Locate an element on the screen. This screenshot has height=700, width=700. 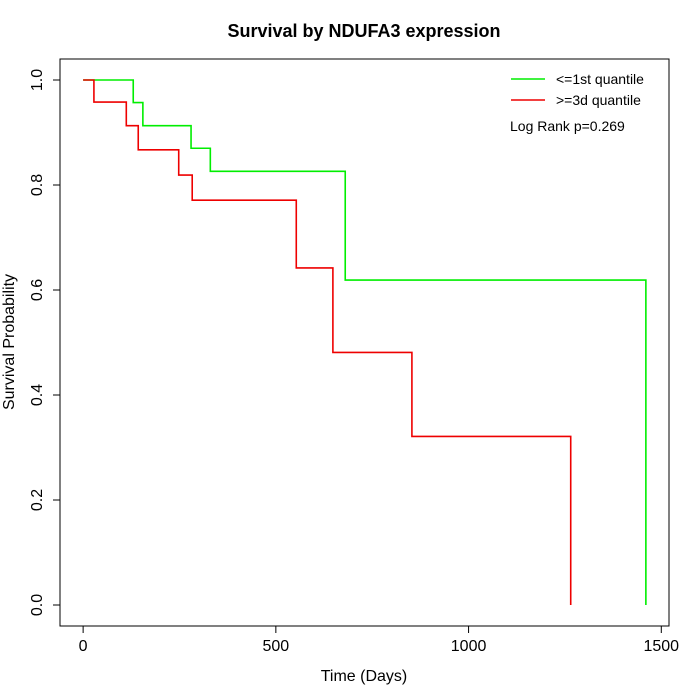
y-tick-label: 1.0 is located at coordinates (37, 80).